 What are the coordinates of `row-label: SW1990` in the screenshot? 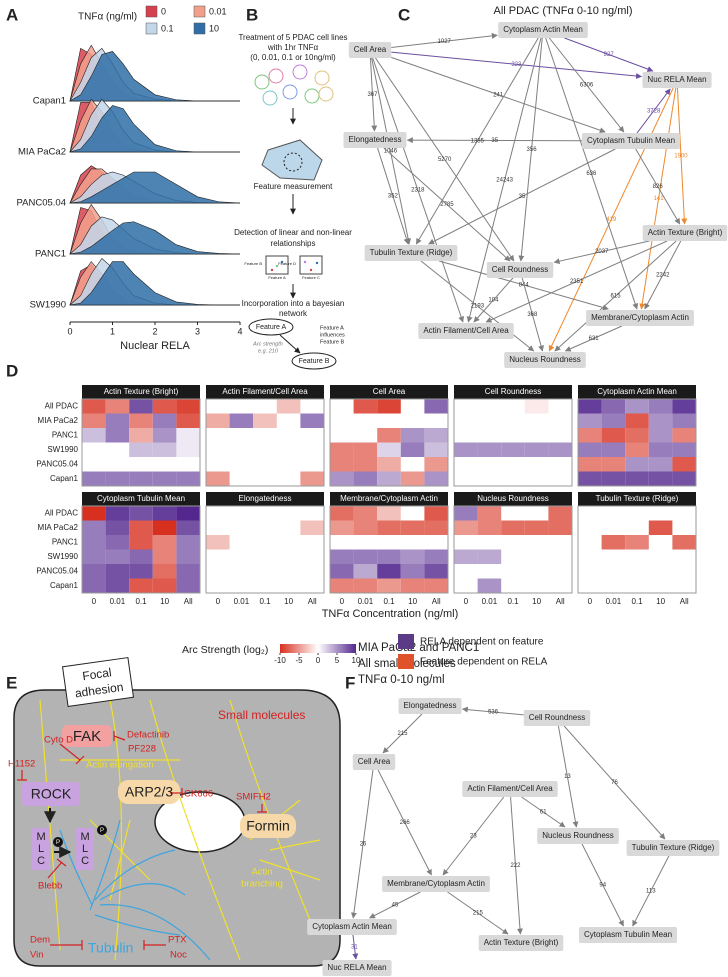 It's located at (62, 556).